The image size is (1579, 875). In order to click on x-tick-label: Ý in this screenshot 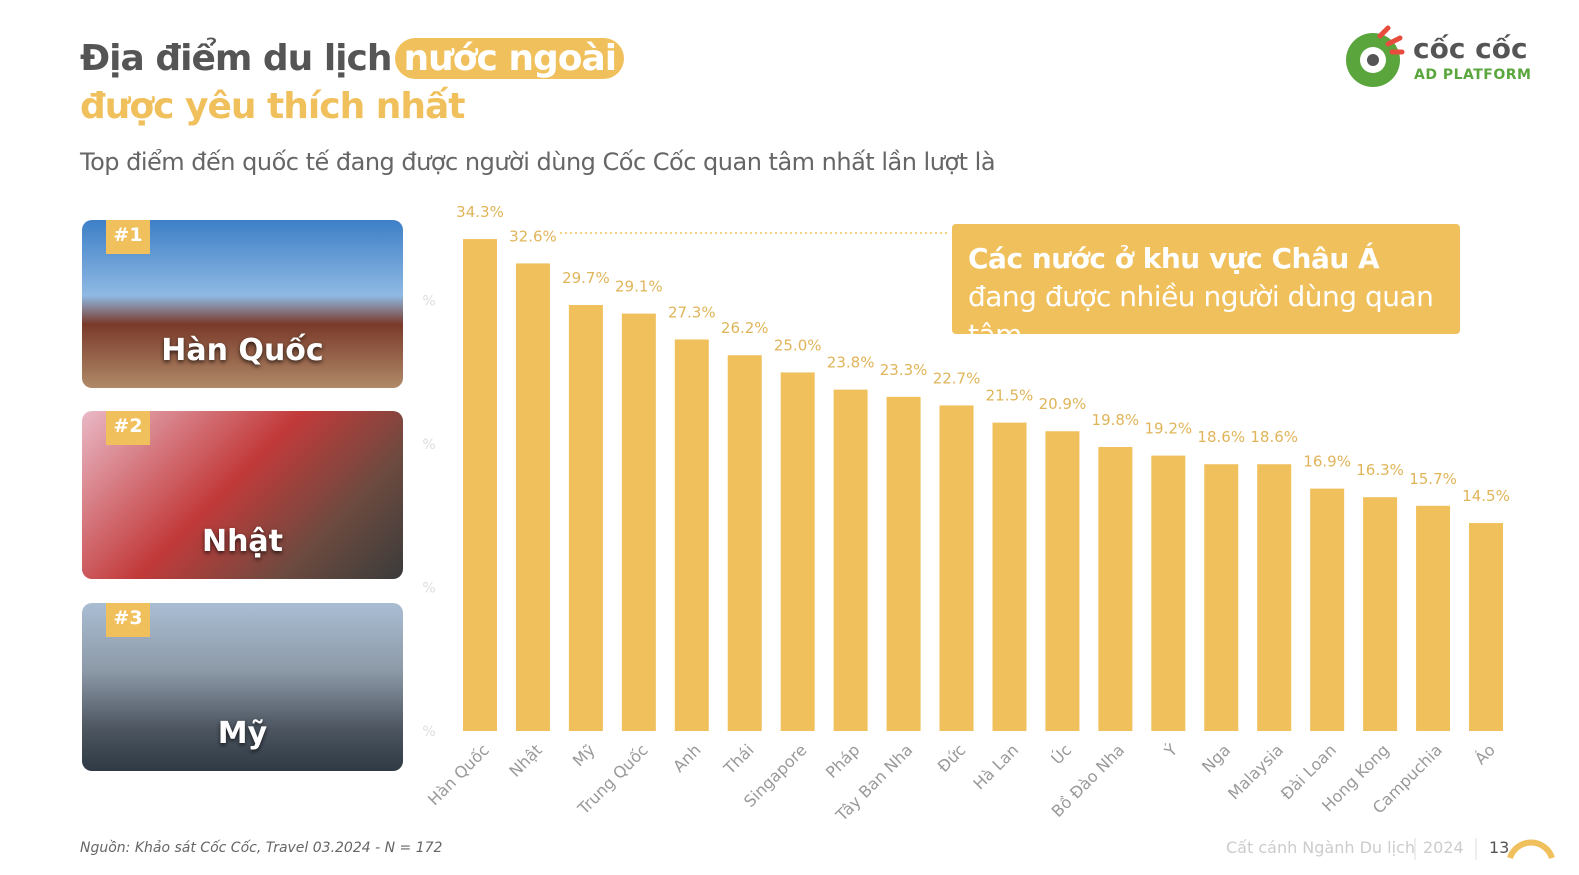, I will do `click(1170, 750)`.